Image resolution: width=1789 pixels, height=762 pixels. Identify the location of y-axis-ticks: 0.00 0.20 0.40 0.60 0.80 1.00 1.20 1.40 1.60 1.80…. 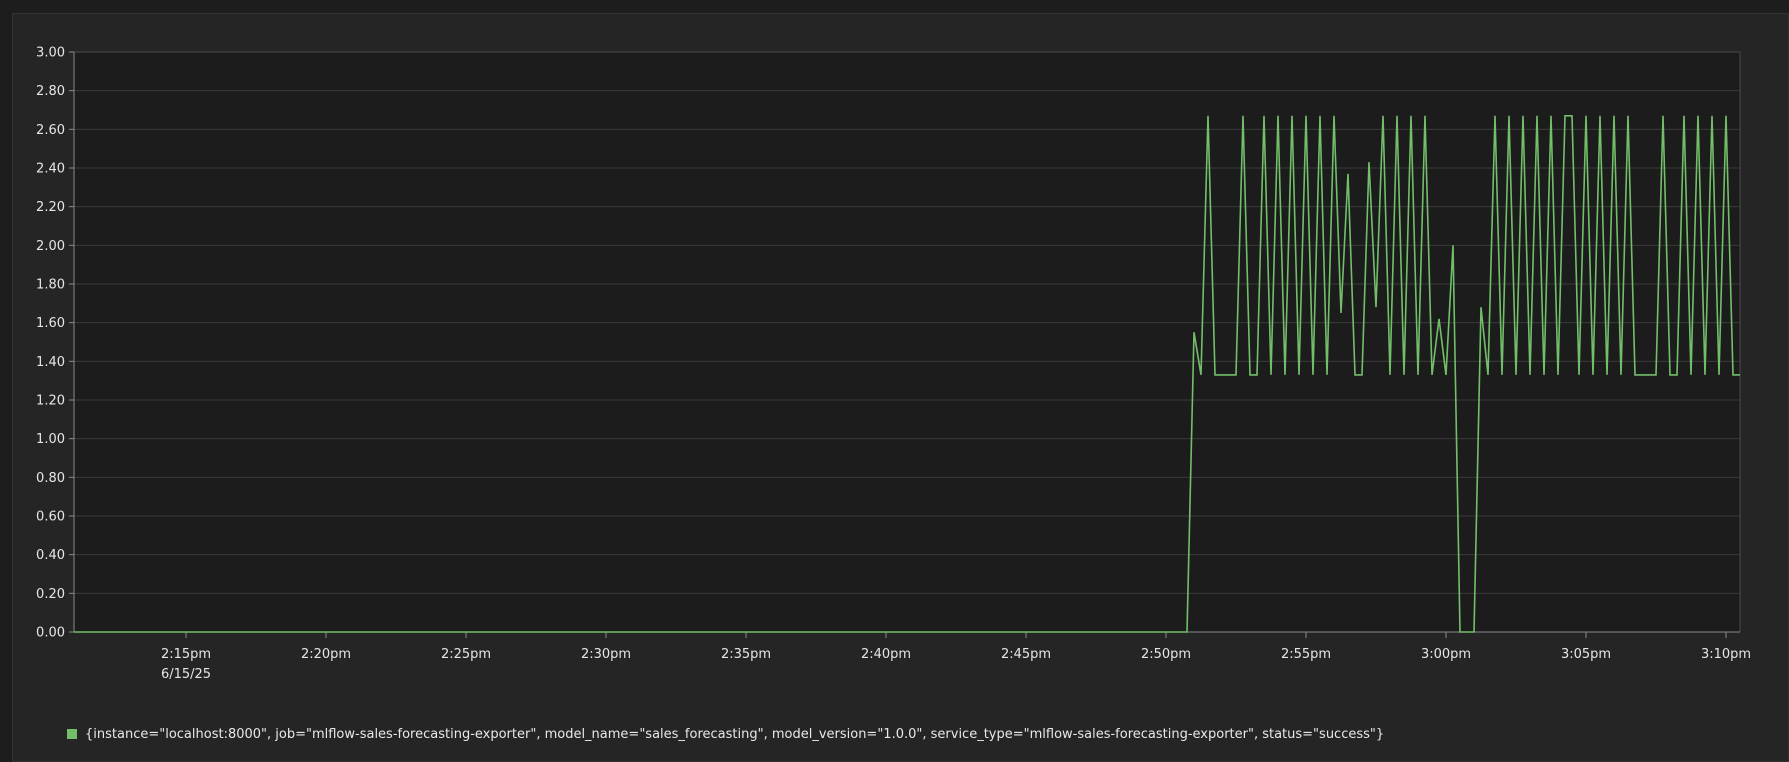
(55, 343).